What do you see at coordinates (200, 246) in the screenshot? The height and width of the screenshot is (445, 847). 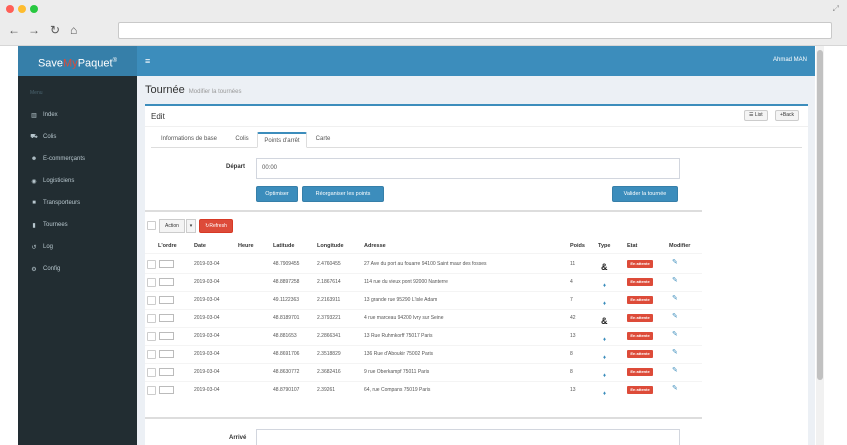 I see `col-header-date: Date` at bounding box center [200, 246].